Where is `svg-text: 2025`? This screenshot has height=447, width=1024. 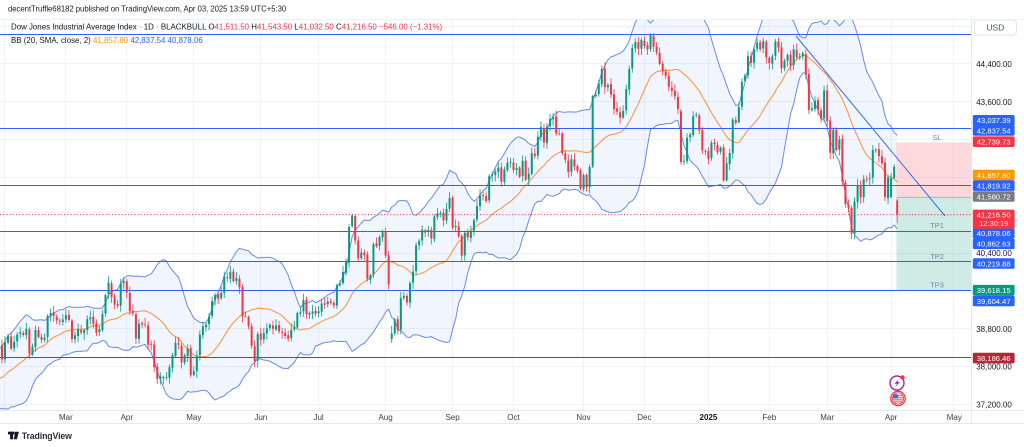 svg-text: 2025 is located at coordinates (709, 417).